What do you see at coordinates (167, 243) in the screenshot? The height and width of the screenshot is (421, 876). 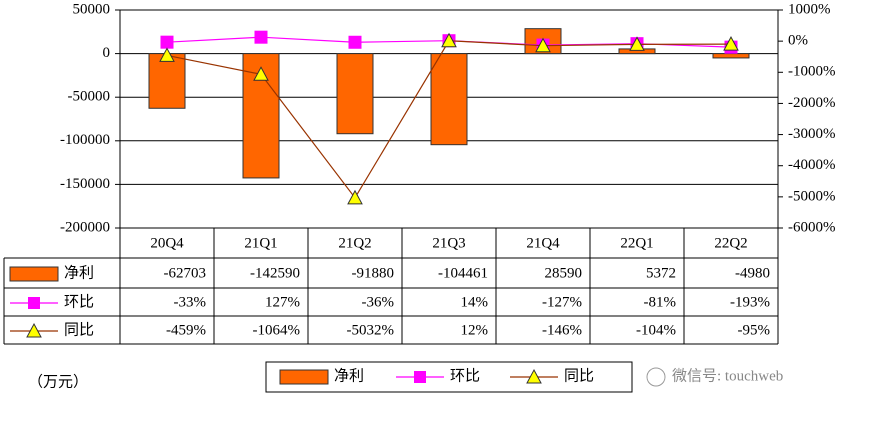 I see `x-tick-label: 20Q4` at bounding box center [167, 243].